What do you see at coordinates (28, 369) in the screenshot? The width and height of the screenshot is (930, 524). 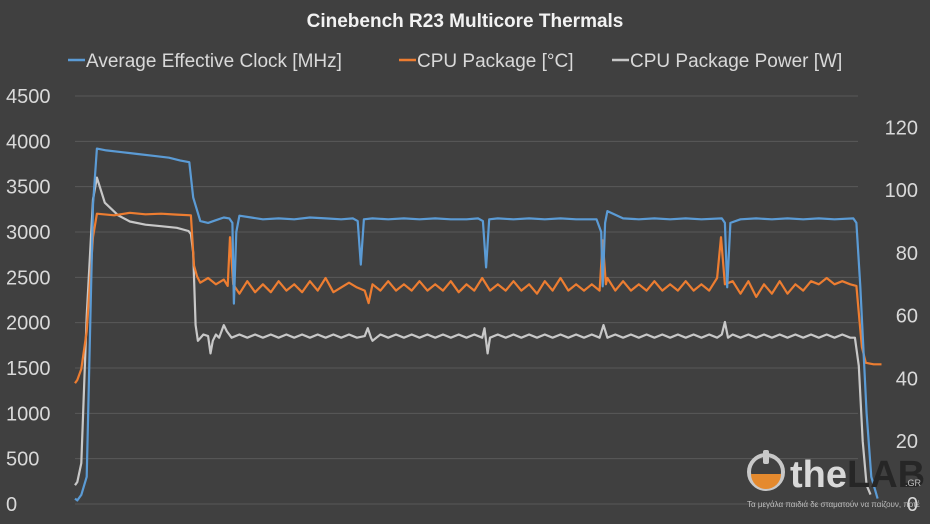 I see `left-tick-label: 1500` at bounding box center [28, 369].